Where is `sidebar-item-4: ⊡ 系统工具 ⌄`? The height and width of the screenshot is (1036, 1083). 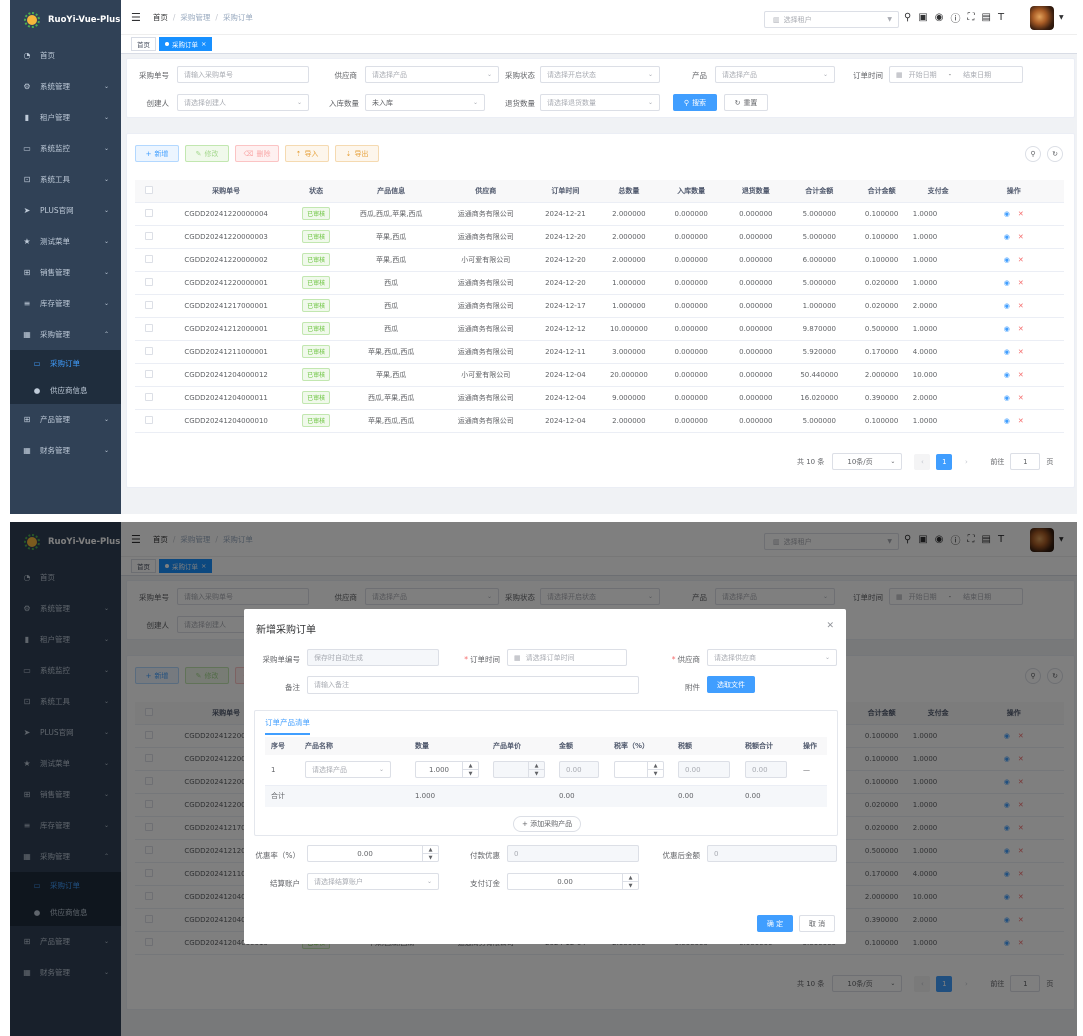
sidebar-item-4: ⊡ 系统工具 ⌄ is located at coordinates (65, 179).